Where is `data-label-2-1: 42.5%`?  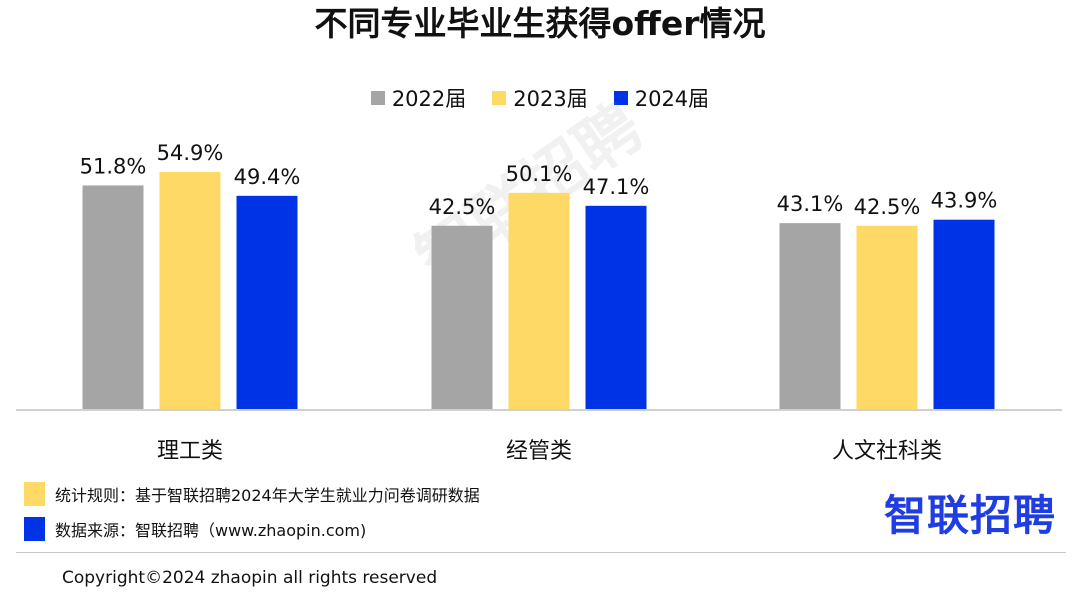
data-label-2-1: 42.5% is located at coordinates (887, 207).